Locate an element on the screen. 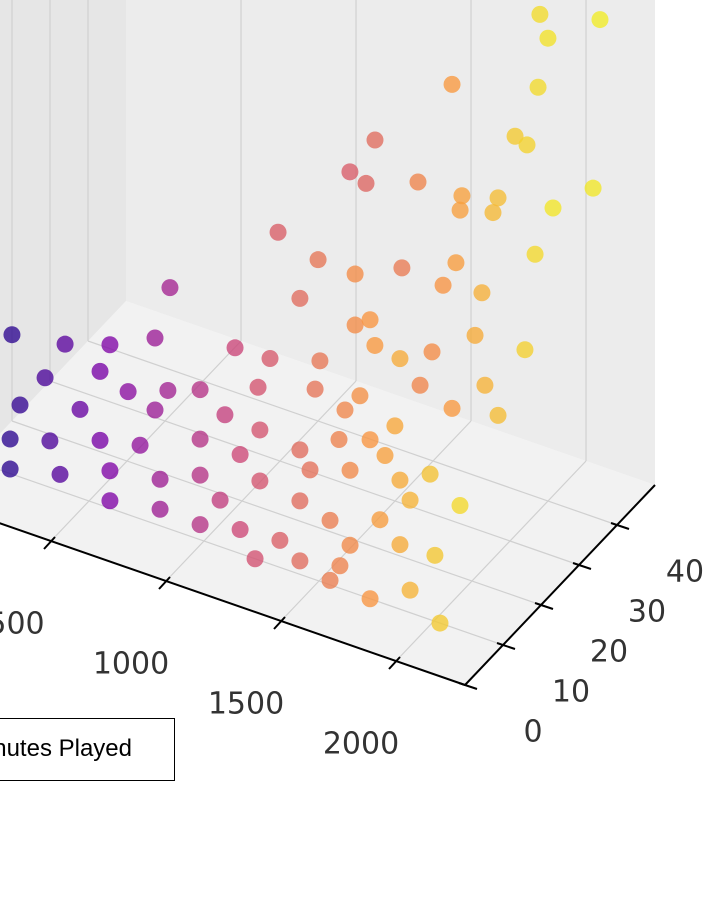  x-tick-label: 2000 is located at coordinates (361, 744).